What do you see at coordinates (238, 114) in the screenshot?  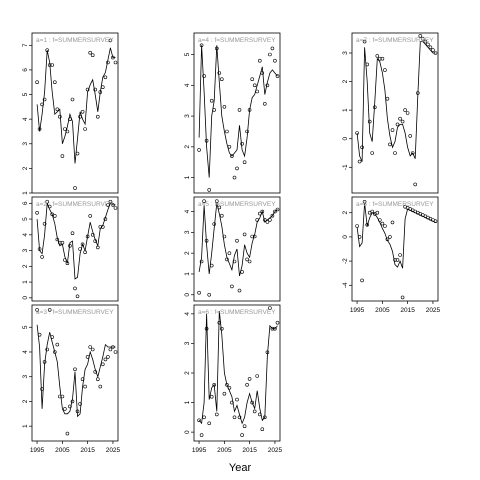 I see `plot-area: a=4 : f=SUMMERSURVEY` at bounding box center [238, 114].